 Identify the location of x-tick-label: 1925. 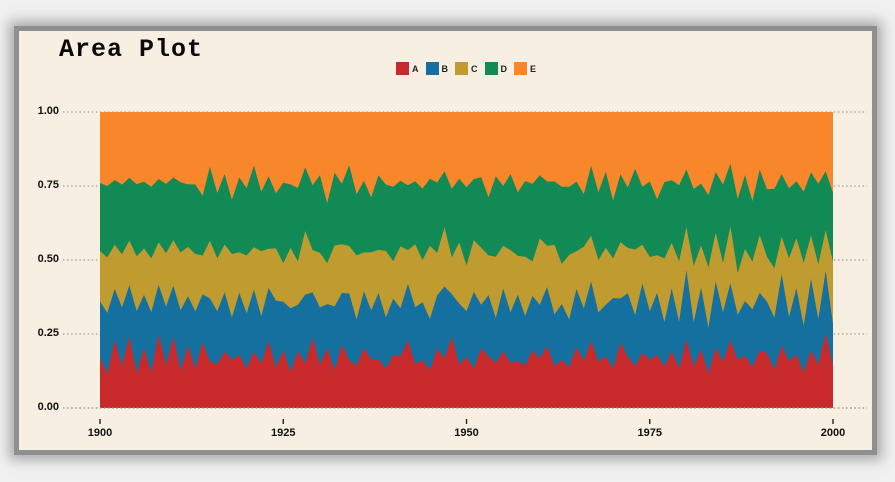
(283, 433).